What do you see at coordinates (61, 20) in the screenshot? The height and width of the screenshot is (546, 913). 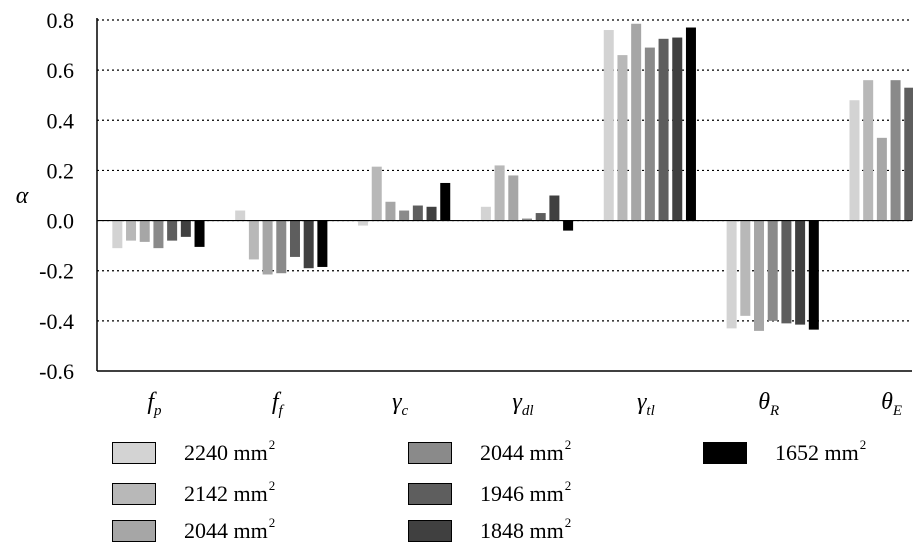 I see `y-tick-label: 0.8` at bounding box center [61, 20].